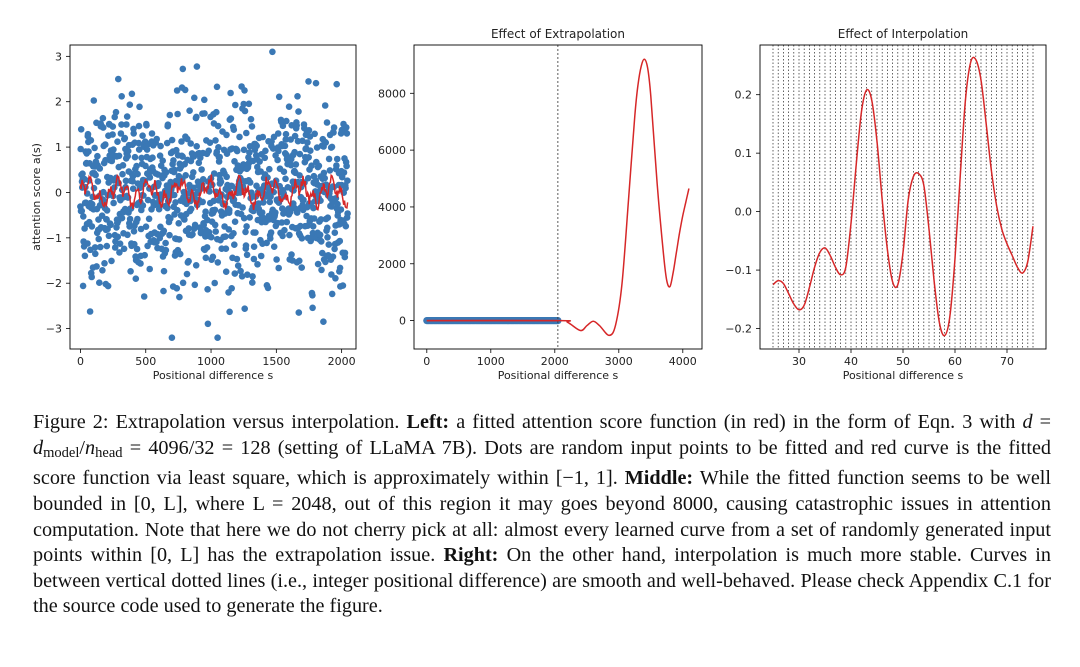 The image size is (1080, 667). What do you see at coordinates (851, 361) in the screenshot?
I see `x-tick-label: 40` at bounding box center [851, 361].